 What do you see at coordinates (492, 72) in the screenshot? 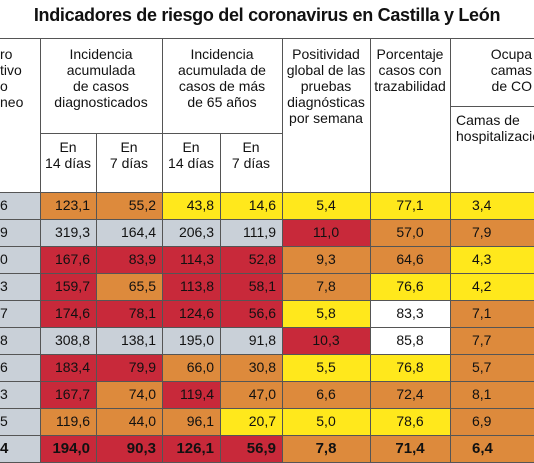
I see `header-ocupacion: Ocupa camas de CO` at bounding box center [492, 72].